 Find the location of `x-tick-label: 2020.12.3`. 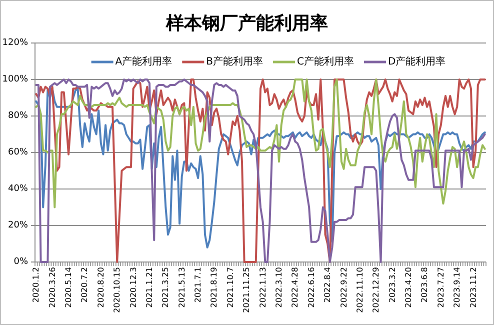

x-tick-label: 2020.12.3 is located at coordinates (133, 287).